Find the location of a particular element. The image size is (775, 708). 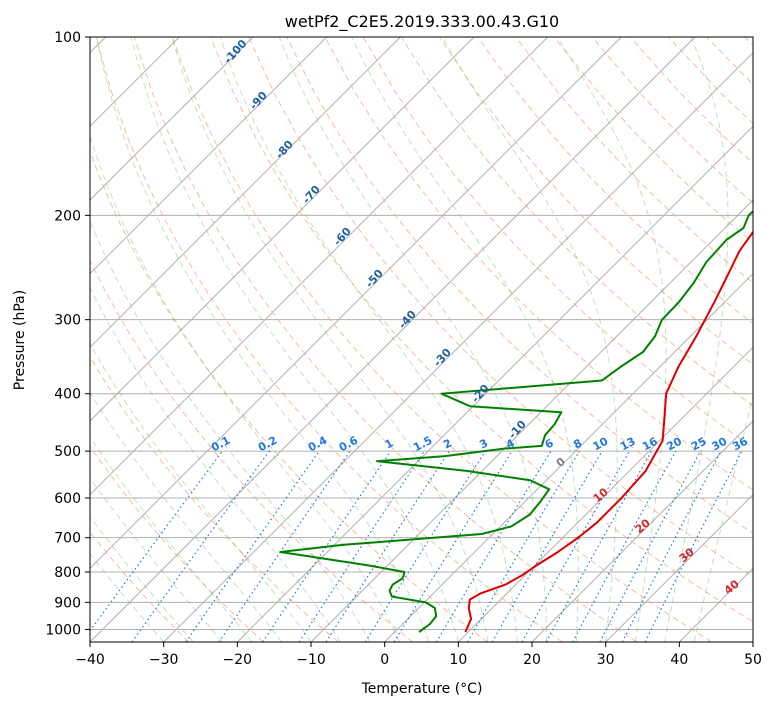

y-axis-label: Pressure (hPa) is located at coordinates (20, 340).